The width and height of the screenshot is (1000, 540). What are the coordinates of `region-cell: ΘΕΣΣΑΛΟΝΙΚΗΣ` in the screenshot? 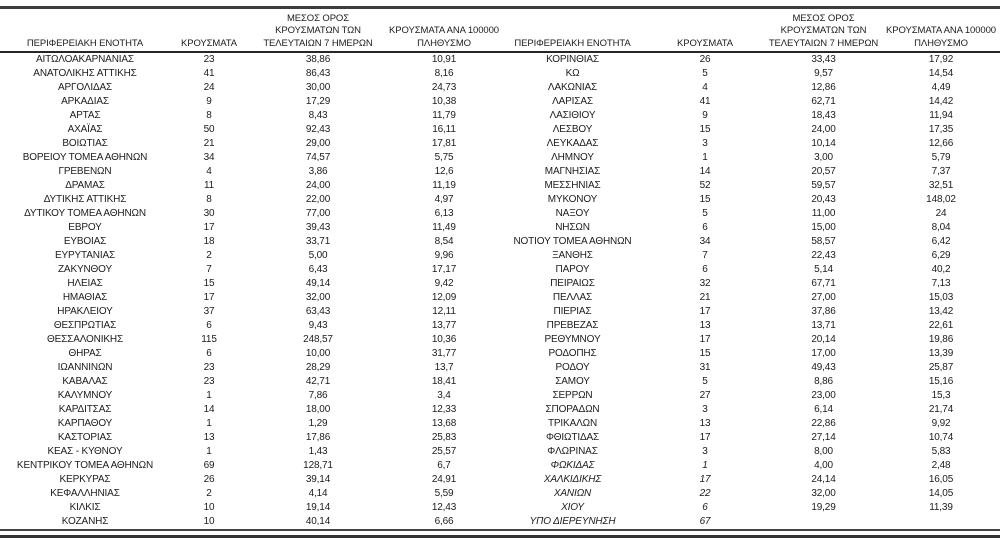 It's located at (84, 339).